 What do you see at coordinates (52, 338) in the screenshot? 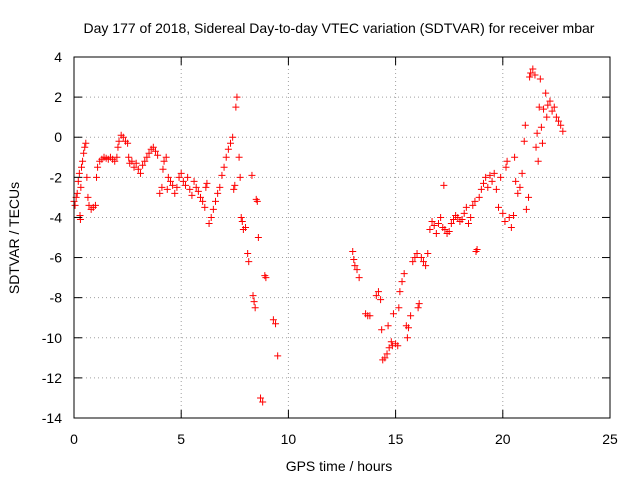
I see `y-tick-label: -10` at bounding box center [52, 338].